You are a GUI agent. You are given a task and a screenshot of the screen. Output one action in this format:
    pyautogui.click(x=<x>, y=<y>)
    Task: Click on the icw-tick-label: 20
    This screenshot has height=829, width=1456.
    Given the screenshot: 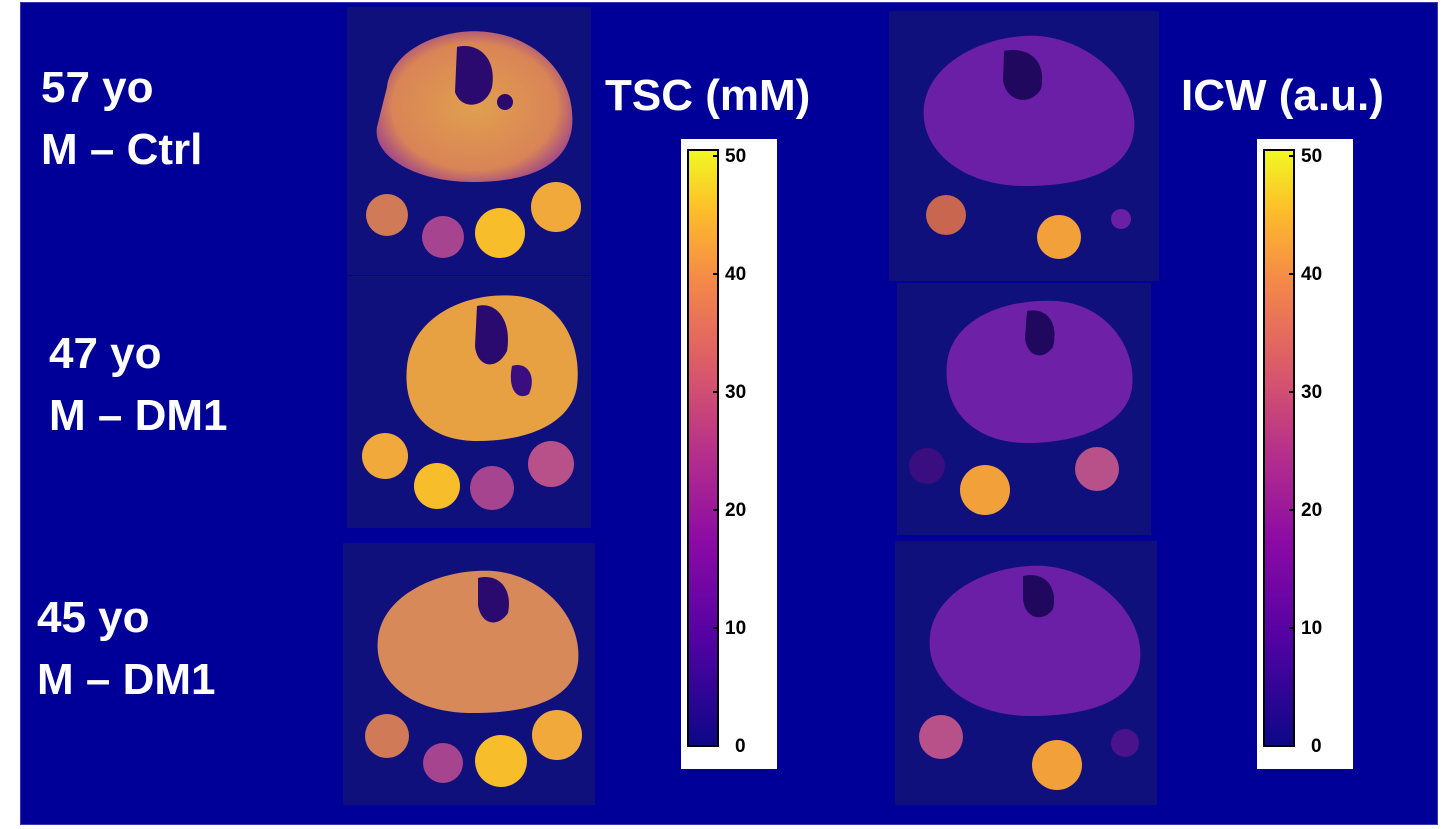 What is the action you would take?
    pyautogui.click(x=1312, y=510)
    